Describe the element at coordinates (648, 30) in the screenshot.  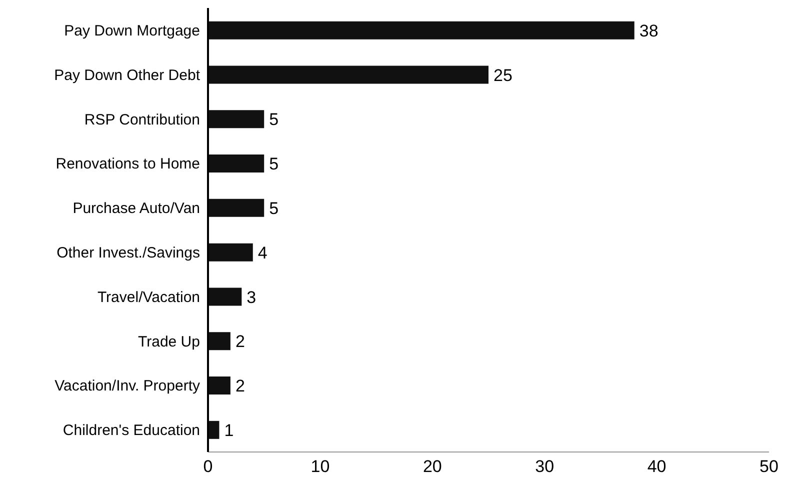
I see `data-label: 38` at that location.